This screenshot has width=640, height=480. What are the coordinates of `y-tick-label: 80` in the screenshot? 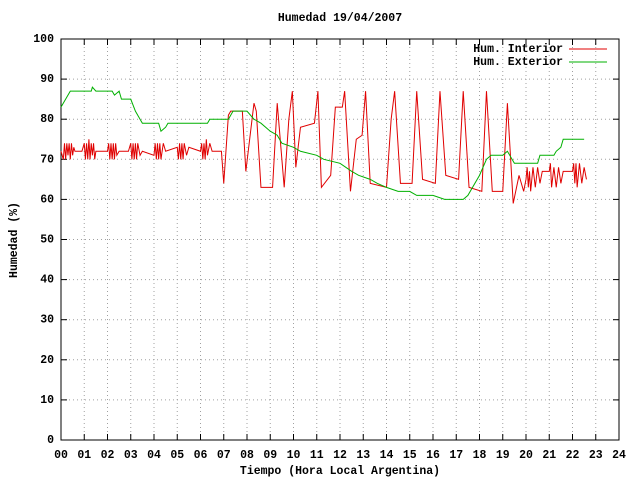 It's located at (47, 119).